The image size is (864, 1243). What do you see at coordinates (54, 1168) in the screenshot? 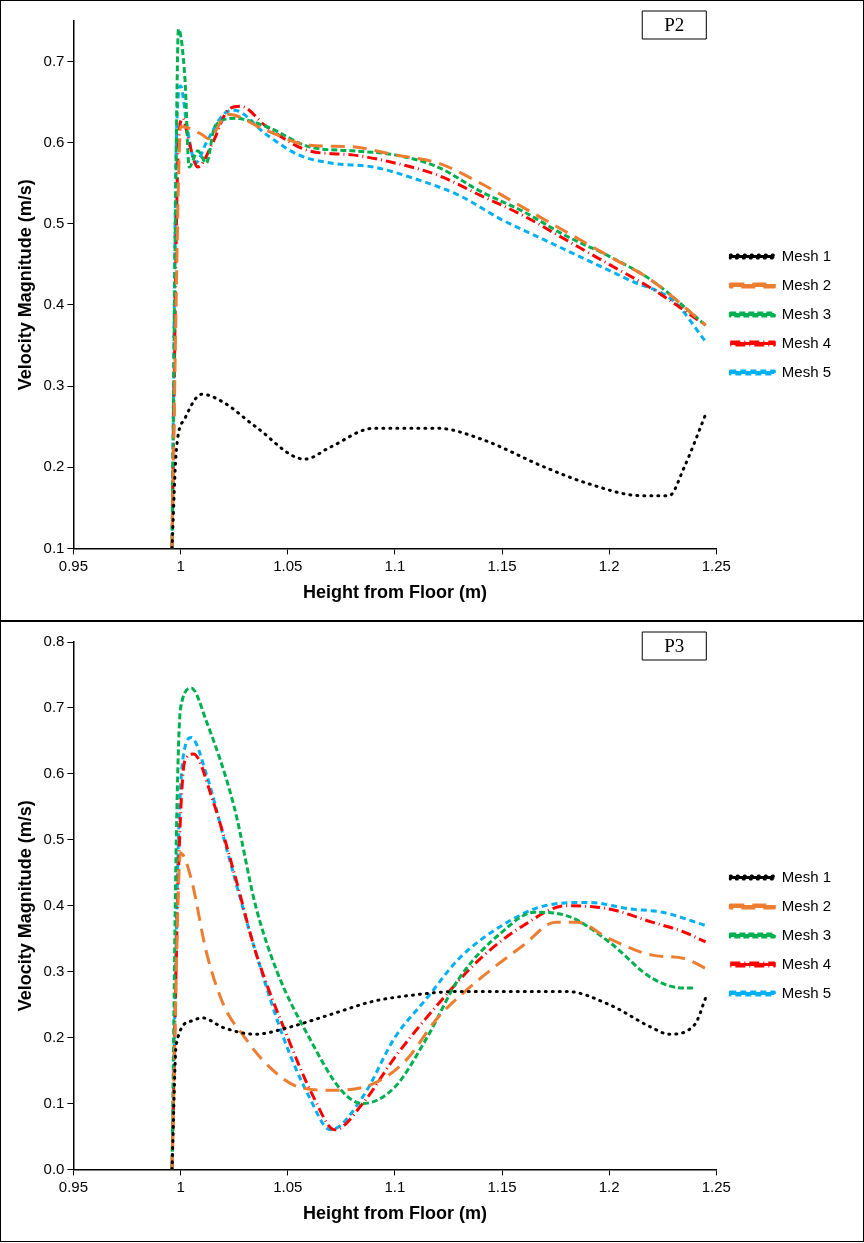
I see `y-tick-label: 0.0` at bounding box center [54, 1168].